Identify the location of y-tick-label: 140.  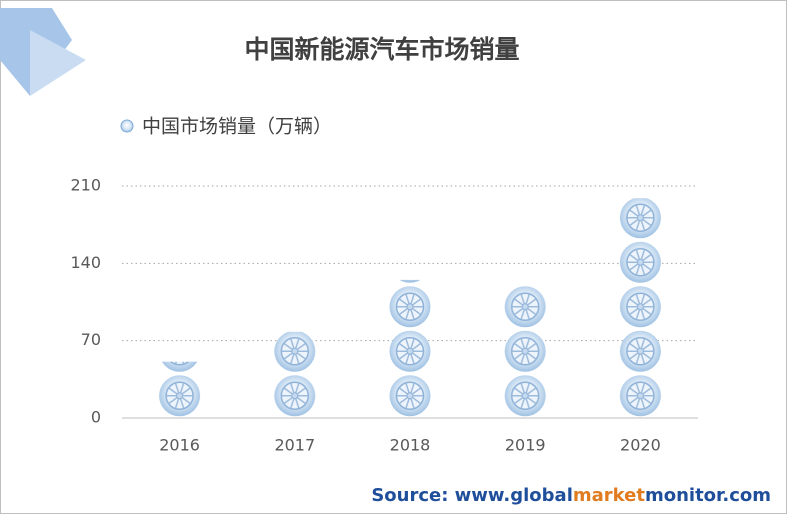
(85, 262).